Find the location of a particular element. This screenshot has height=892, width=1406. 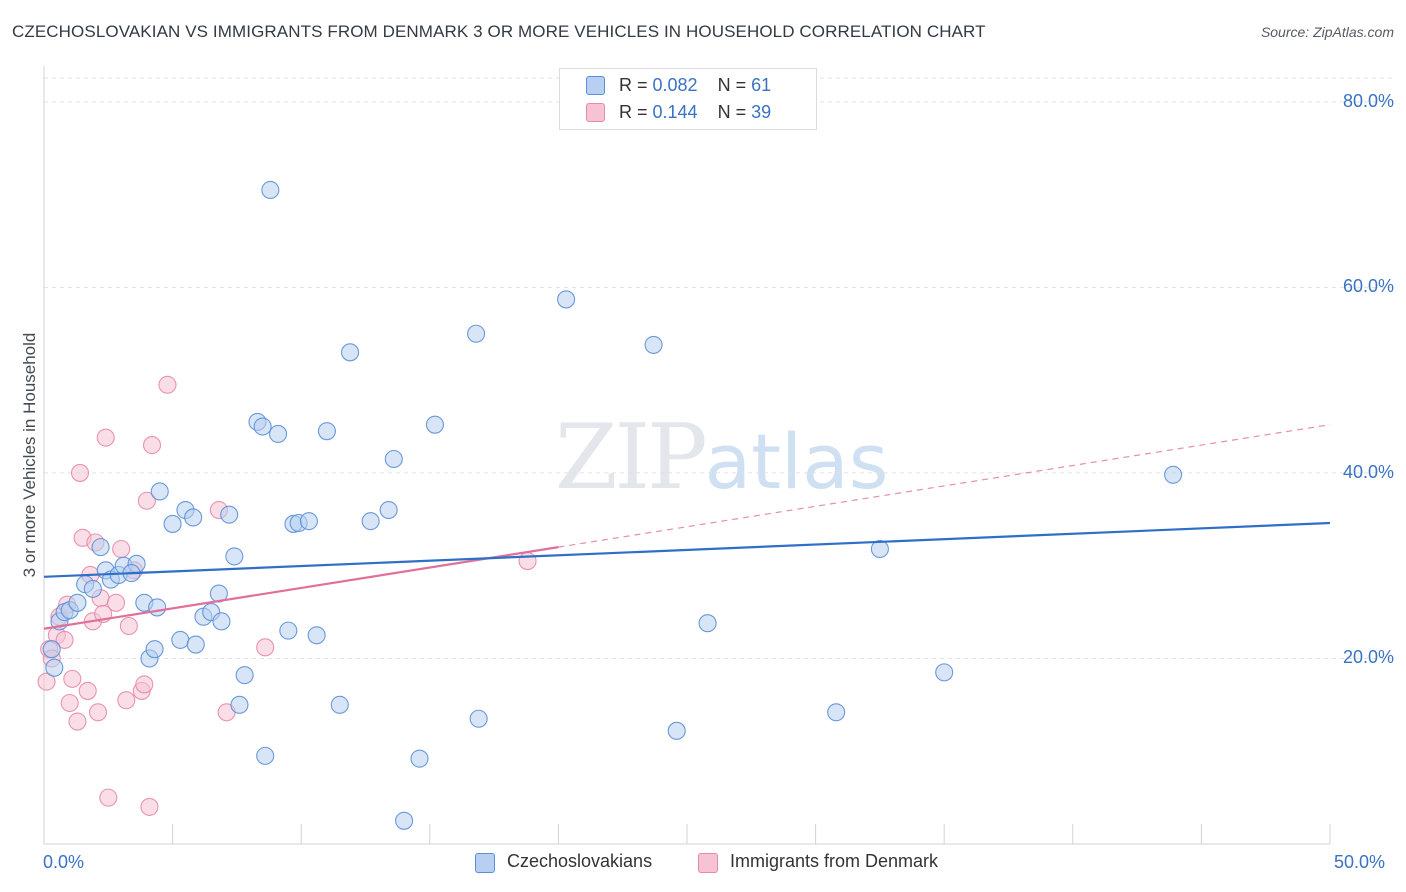

trend-line-denmark is located at coordinates (301, 588).